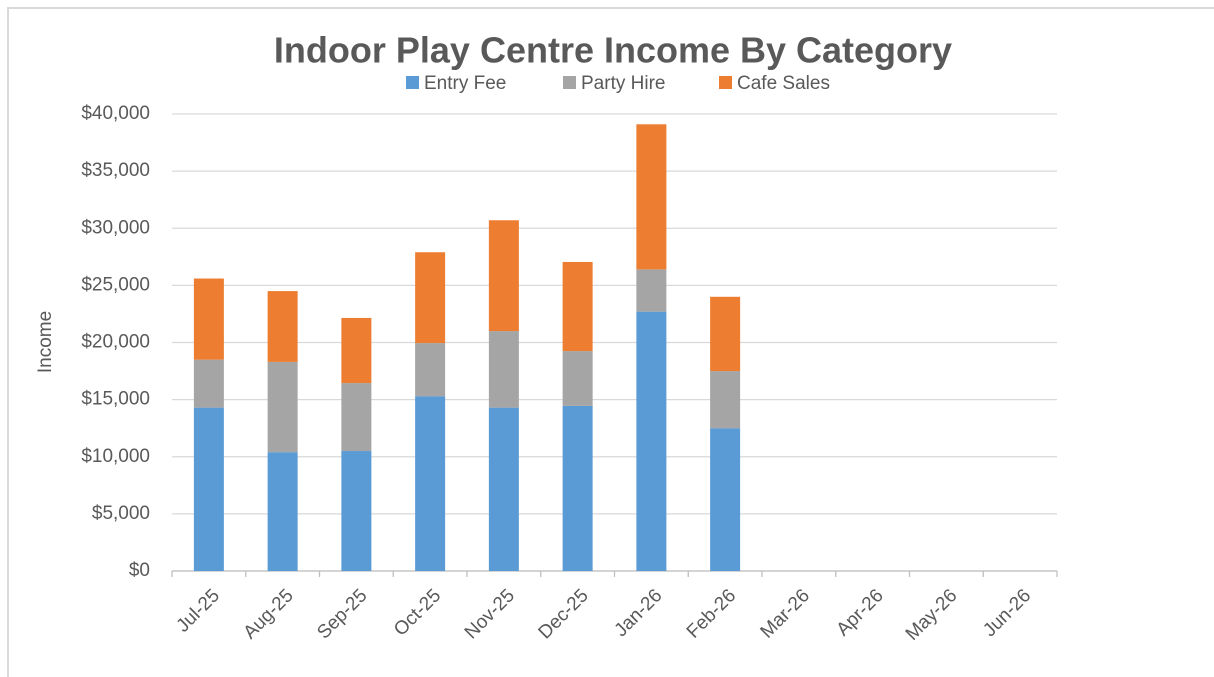 The height and width of the screenshot is (677, 1214). What do you see at coordinates (932, 615) in the screenshot?
I see `x-tick-label: May-26` at bounding box center [932, 615].